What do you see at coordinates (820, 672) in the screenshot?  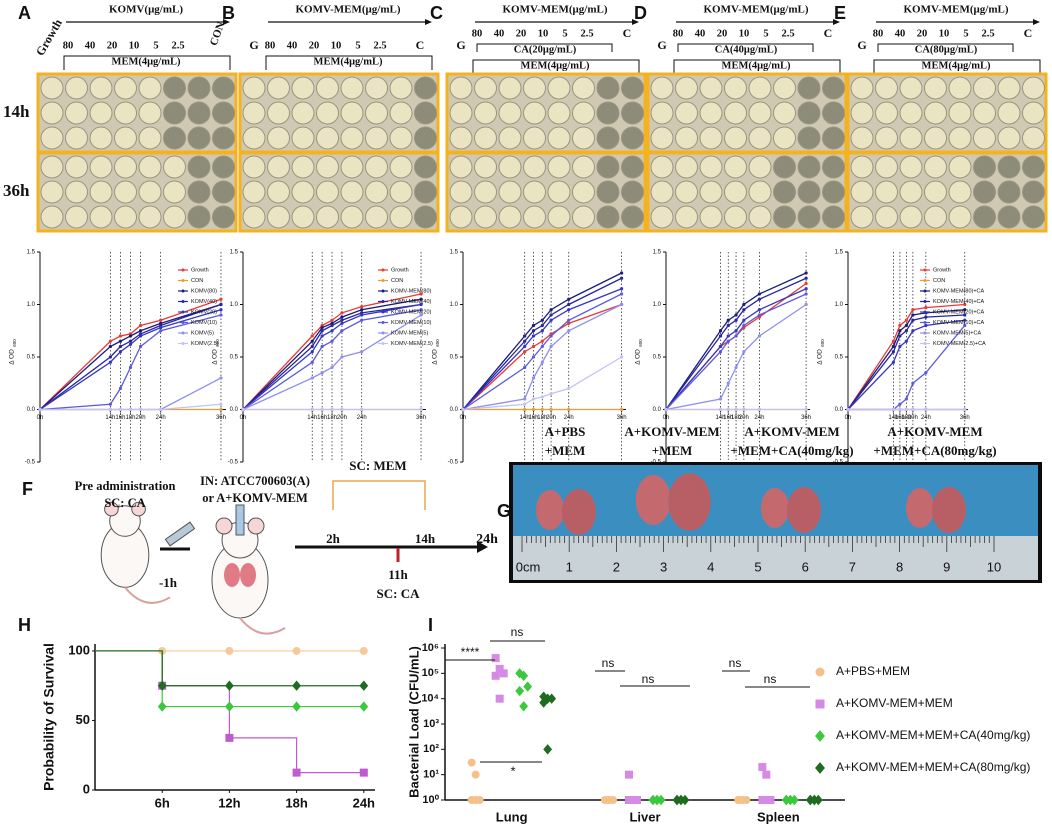 I see `legend-marker` at bounding box center [820, 672].